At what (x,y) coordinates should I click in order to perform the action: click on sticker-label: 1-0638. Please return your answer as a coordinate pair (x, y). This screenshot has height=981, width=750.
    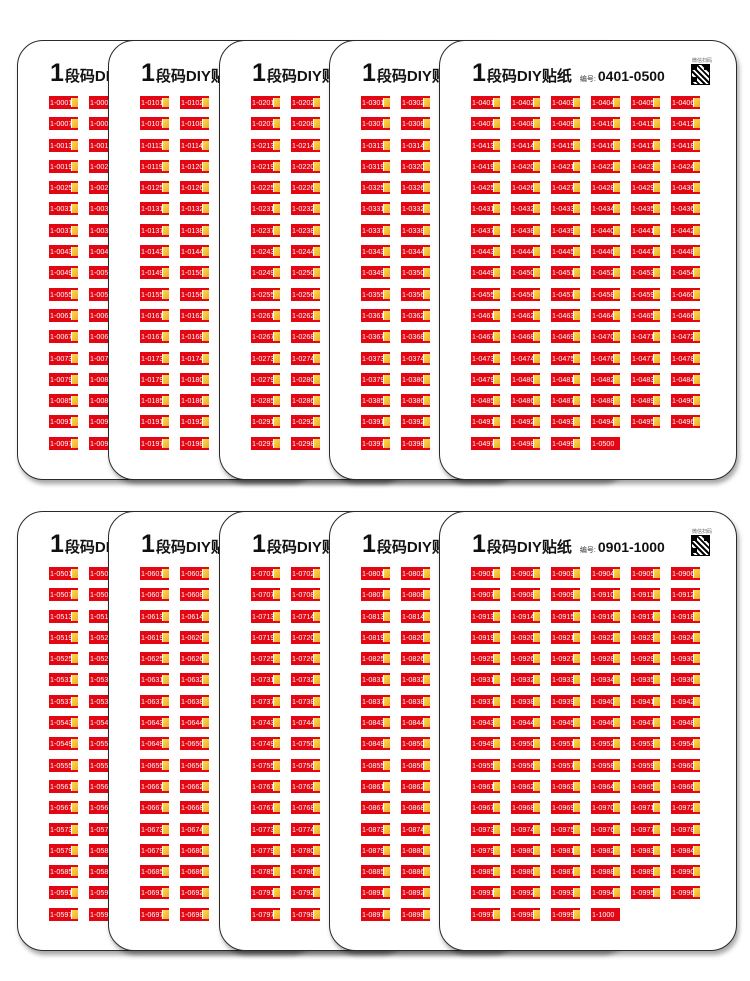
    Looking at the image, I should click on (192, 701).